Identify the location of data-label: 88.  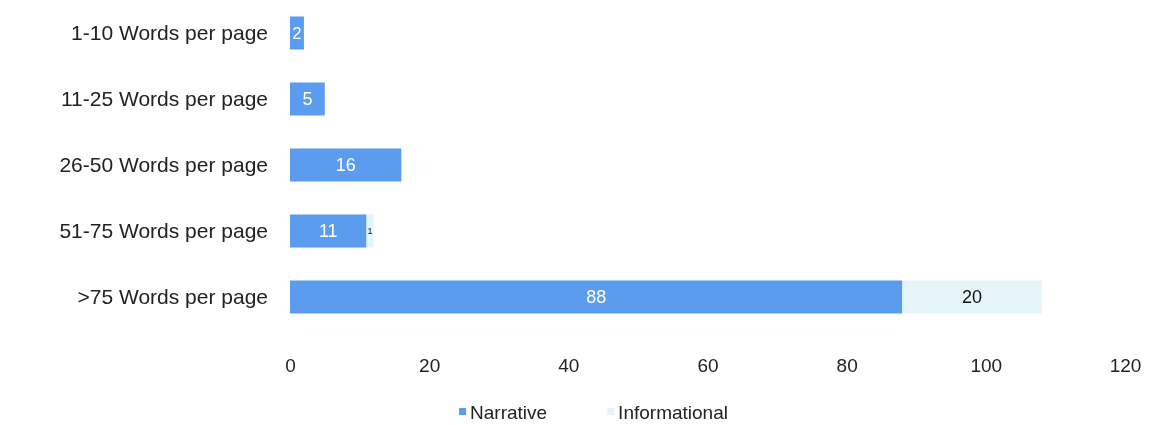
(596, 297).